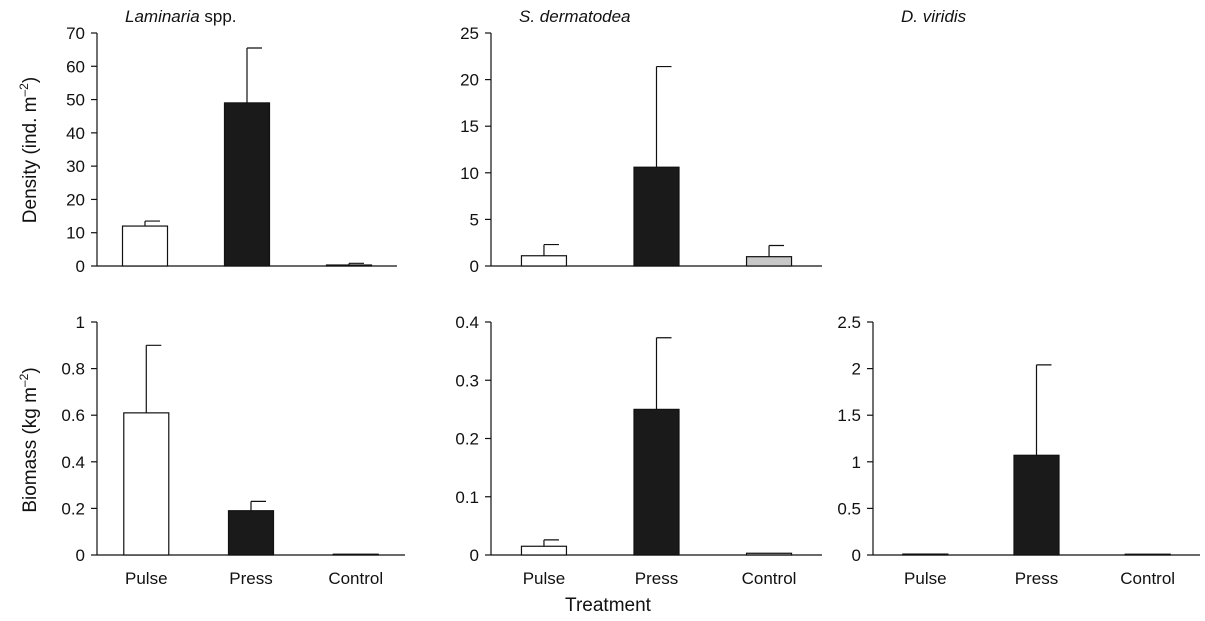 The height and width of the screenshot is (621, 1205). I want to click on chart-panel-4: 0 0.1 0.2 0.3 0.4 Pulse Press Control, so click(638, 450).